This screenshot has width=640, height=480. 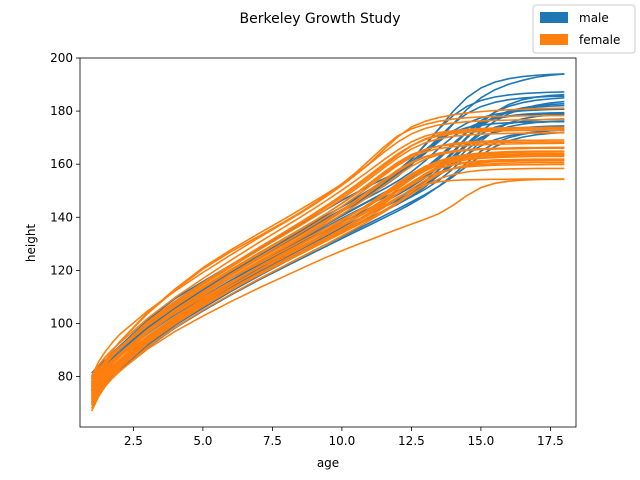 I want to click on x-tick-label: 10.0, so click(x=342, y=441).